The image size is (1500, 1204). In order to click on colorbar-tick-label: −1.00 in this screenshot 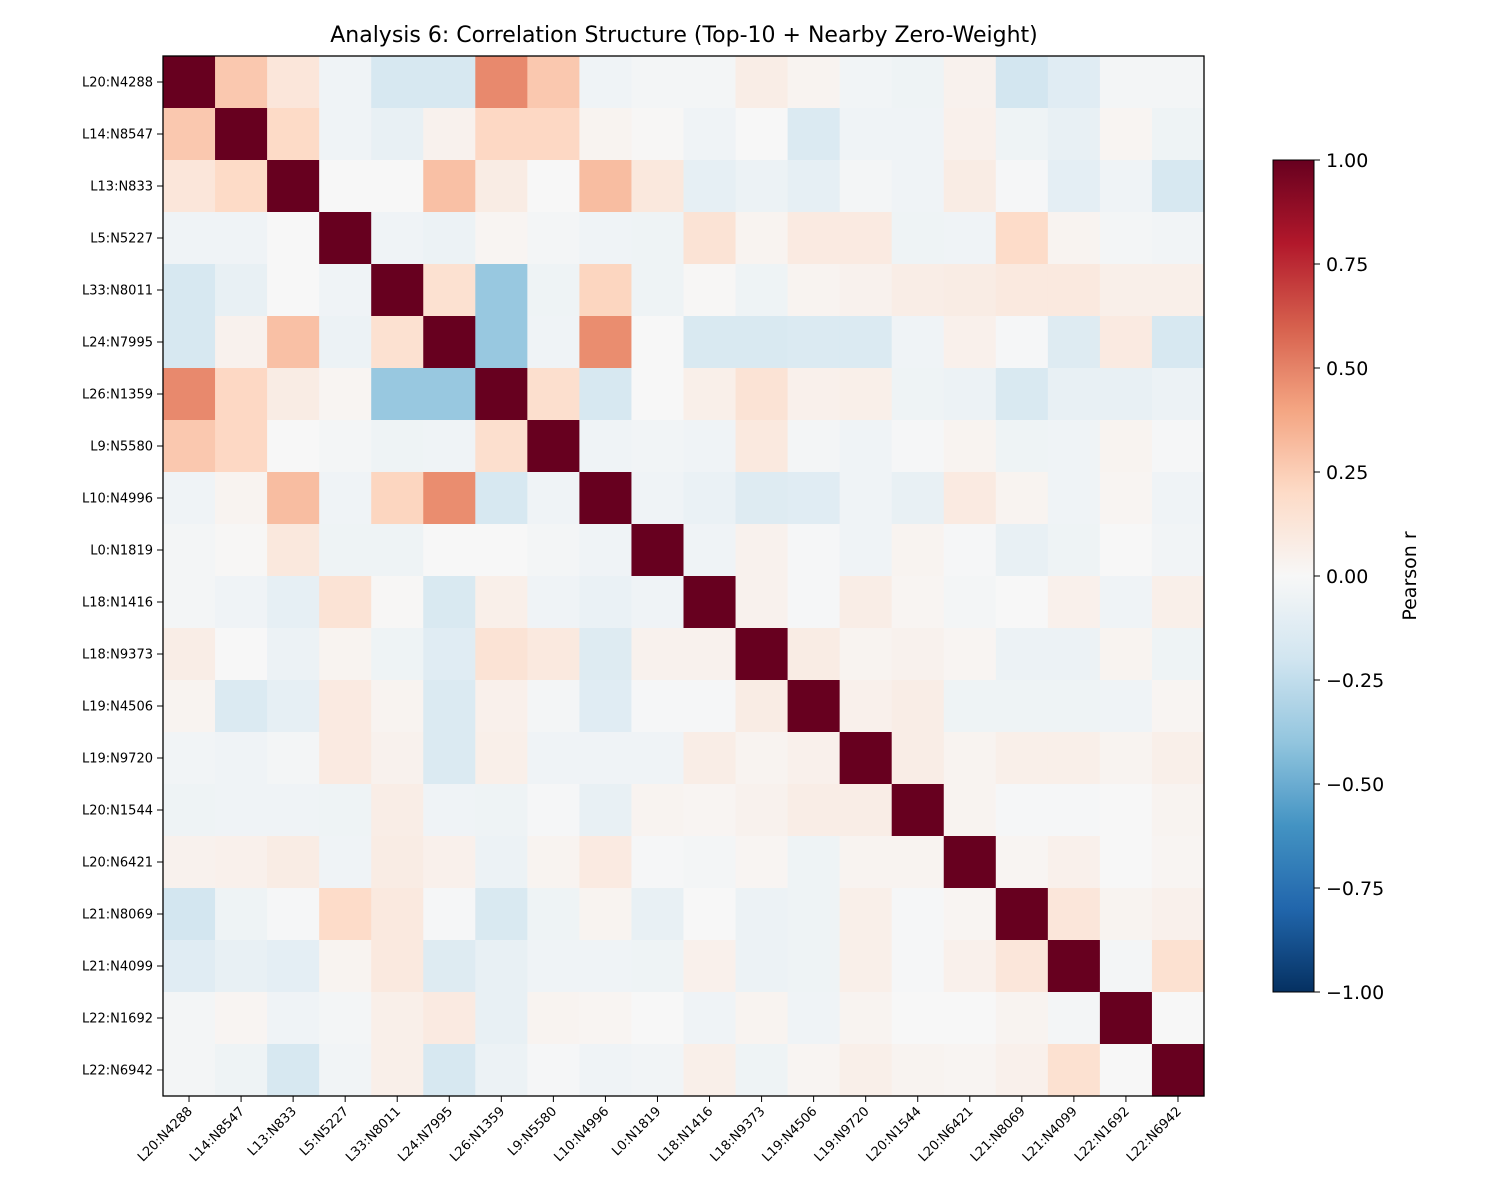, I will do `click(1355, 993)`.